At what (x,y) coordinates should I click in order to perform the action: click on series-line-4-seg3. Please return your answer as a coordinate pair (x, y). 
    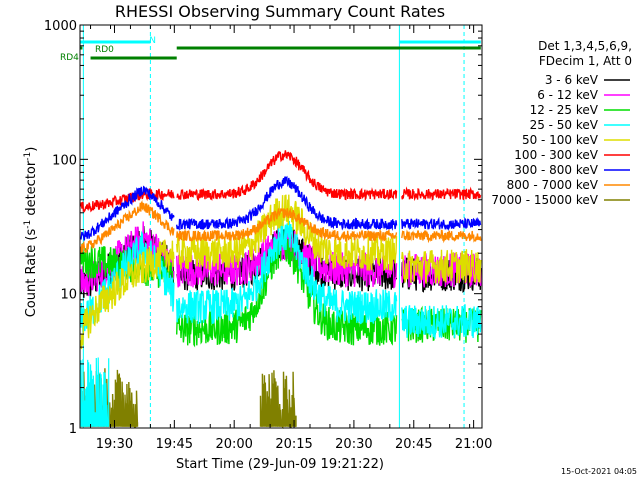
    Looking at the image, I should click on (441, 321).